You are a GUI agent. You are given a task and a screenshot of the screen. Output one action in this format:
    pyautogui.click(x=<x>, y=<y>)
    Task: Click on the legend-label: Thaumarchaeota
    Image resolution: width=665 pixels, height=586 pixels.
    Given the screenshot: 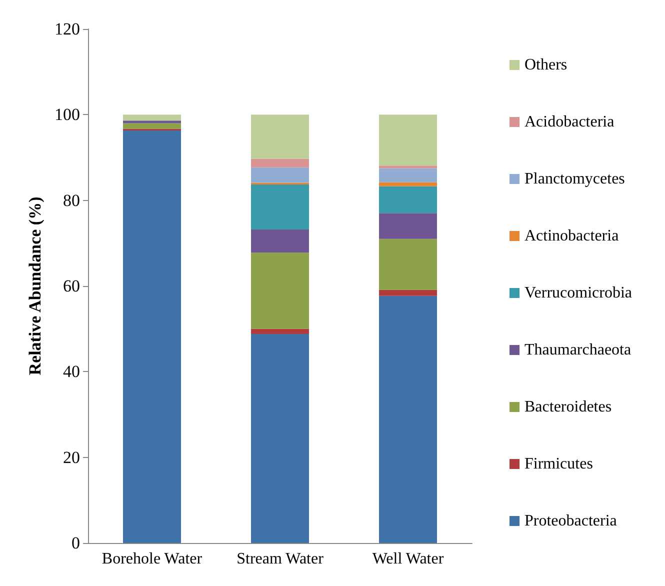 What is the action you would take?
    pyautogui.click(x=578, y=350)
    